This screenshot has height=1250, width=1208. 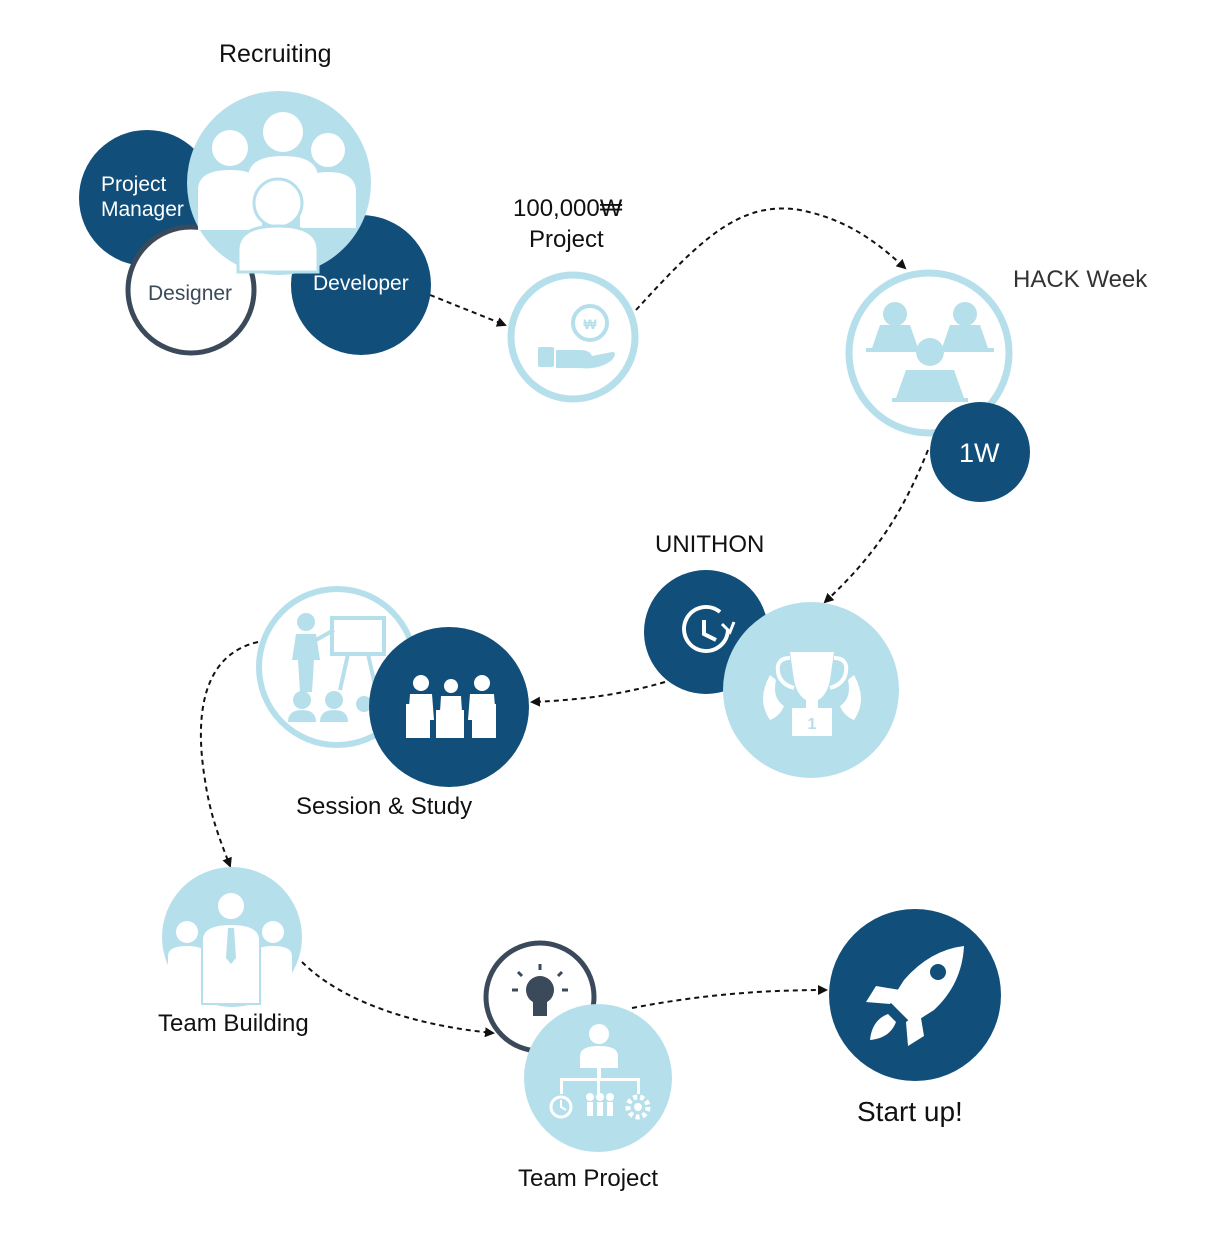 I want to click on one-week-badge, so click(x=980, y=452).